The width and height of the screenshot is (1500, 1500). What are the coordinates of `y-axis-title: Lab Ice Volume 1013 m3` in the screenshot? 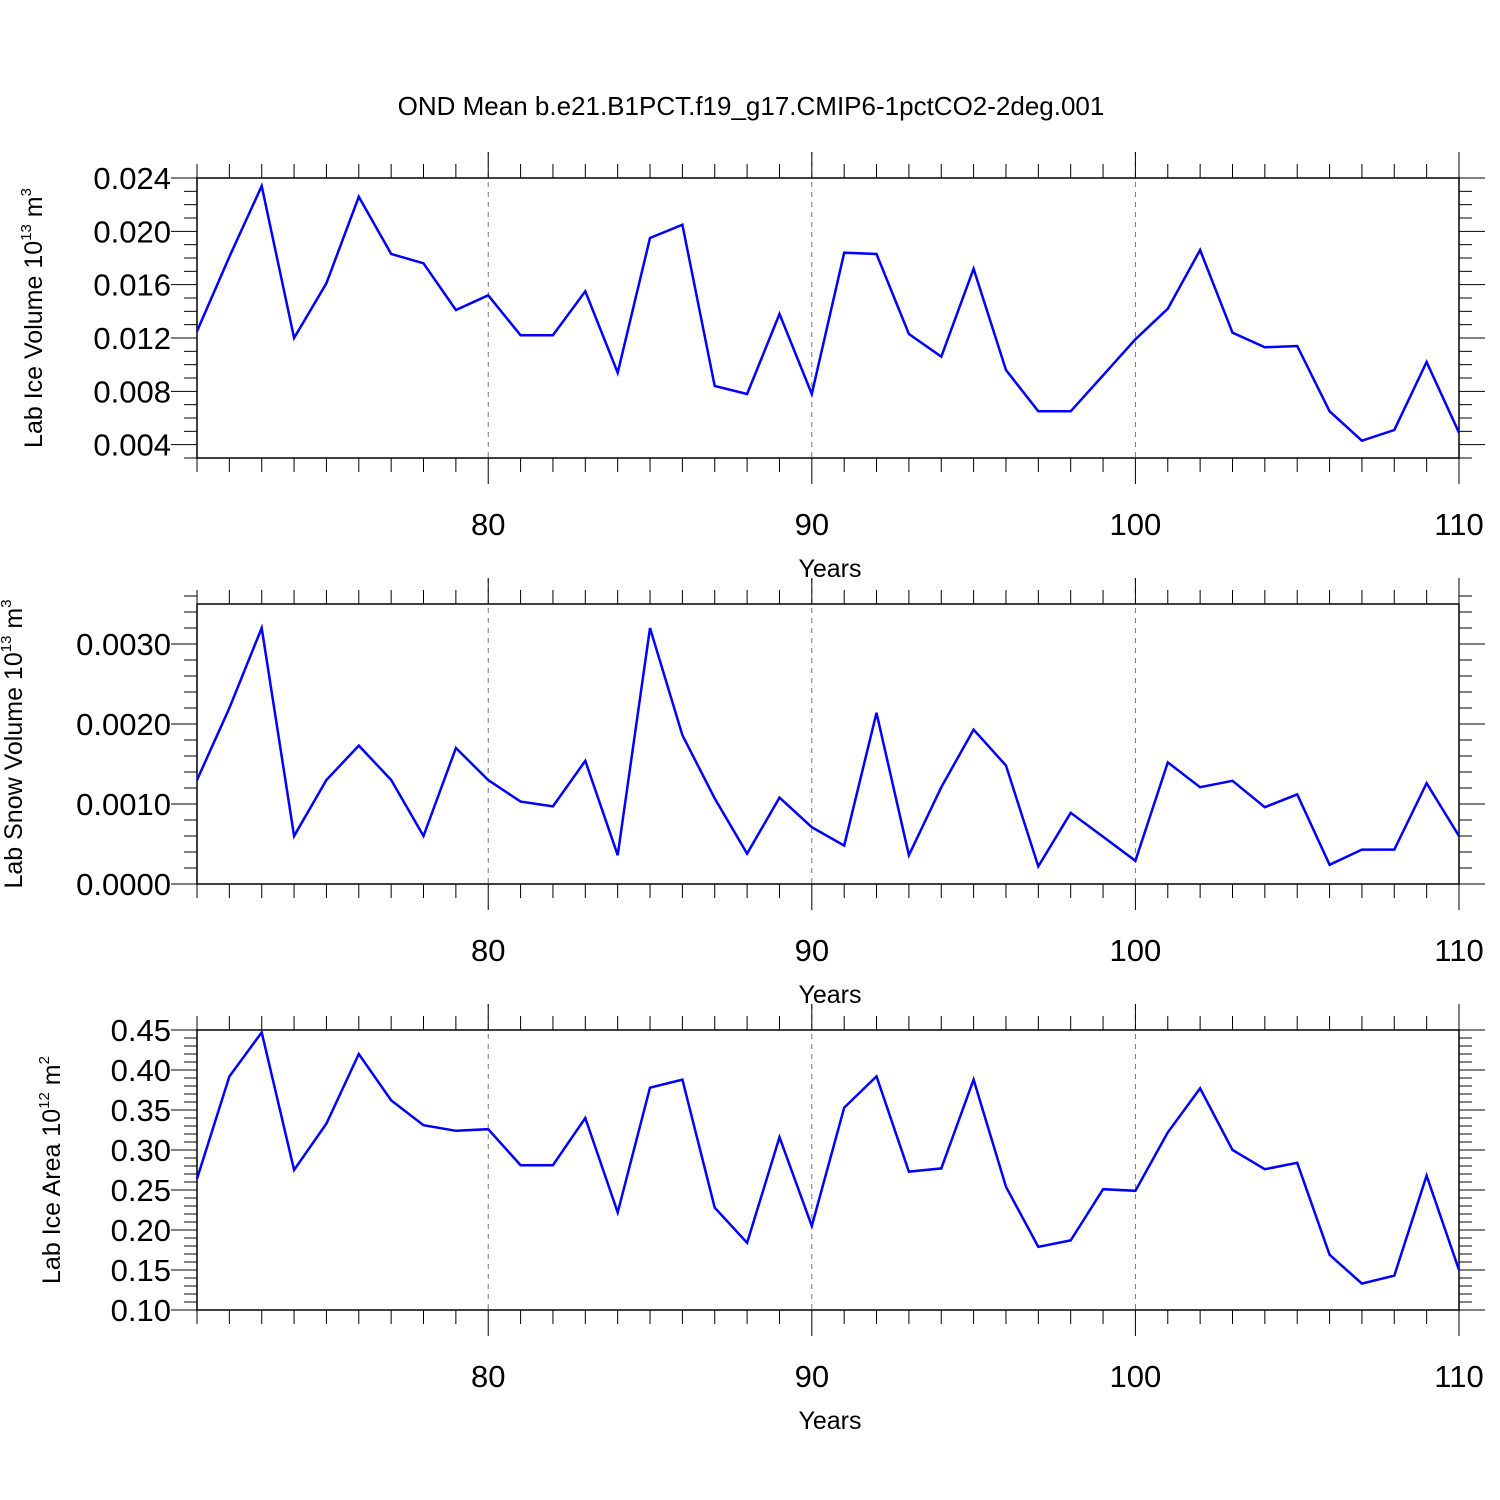 It's located at (33, 318).